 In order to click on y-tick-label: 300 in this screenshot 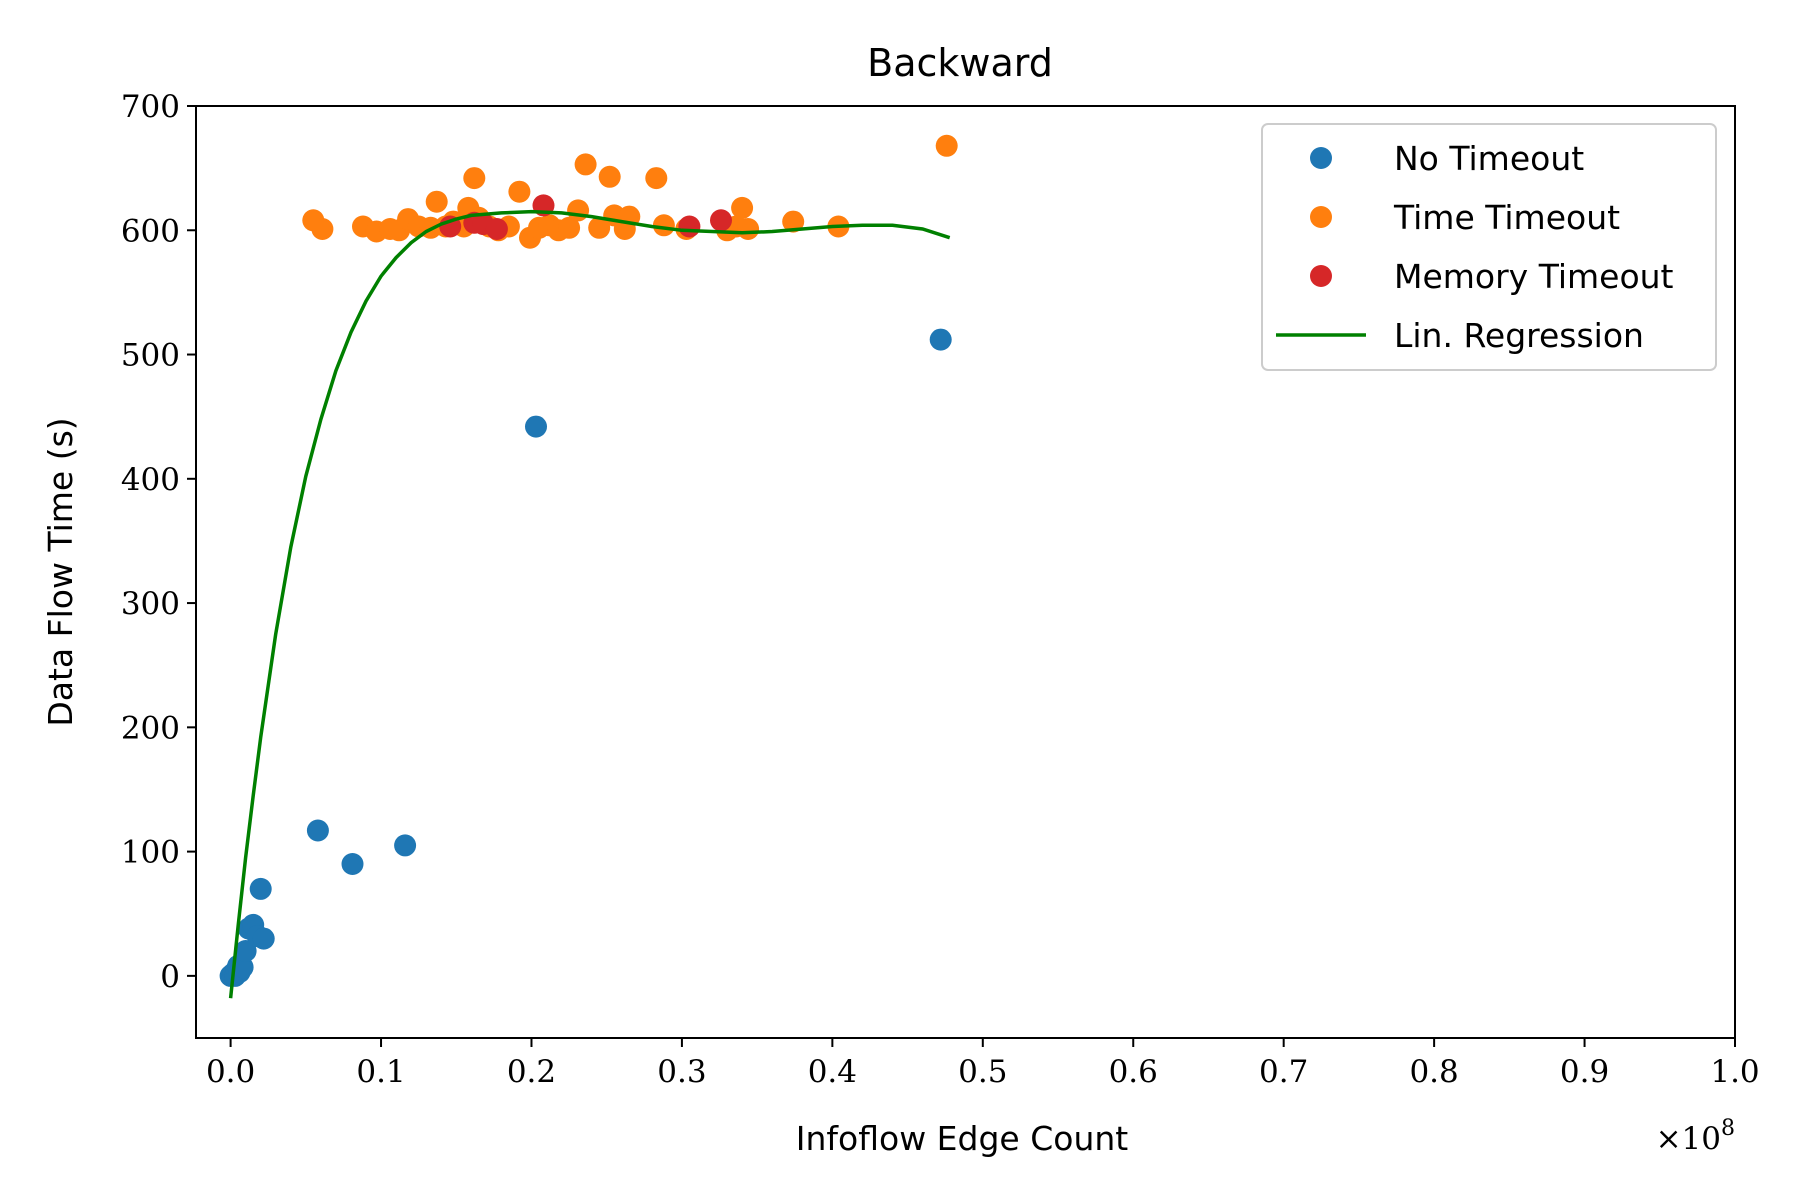, I will do `click(150, 604)`.